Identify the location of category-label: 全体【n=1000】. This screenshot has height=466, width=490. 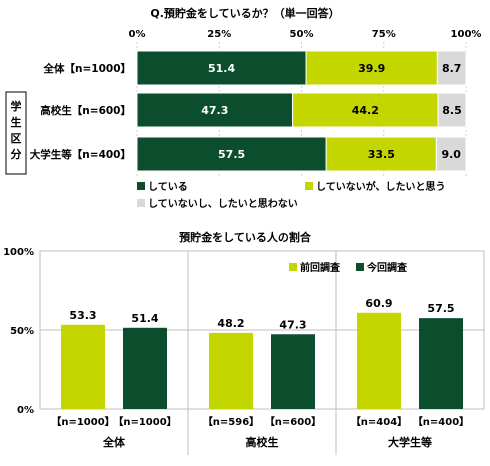
(87, 68).